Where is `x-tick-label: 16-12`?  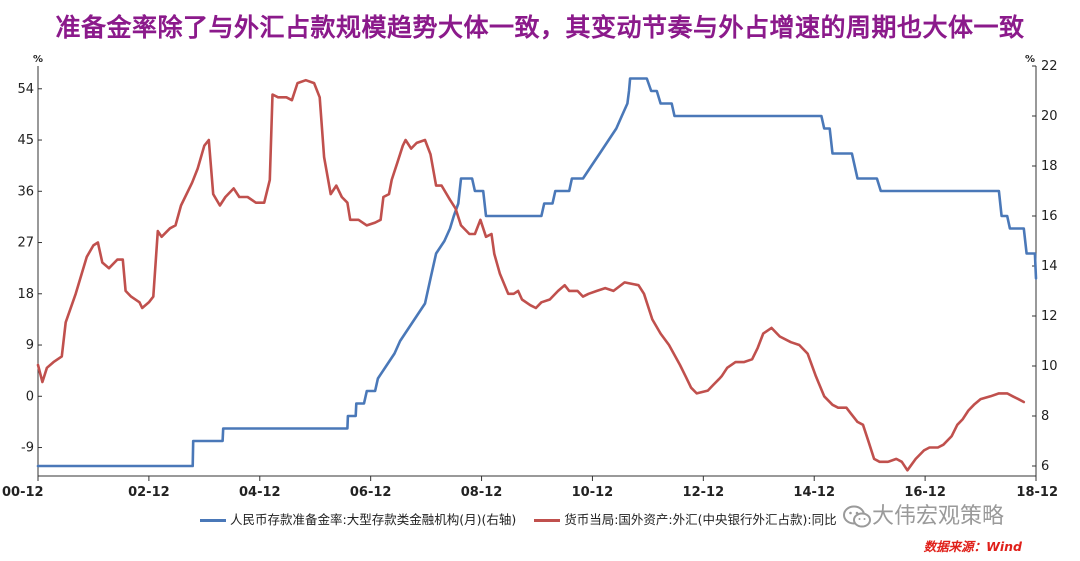 x-tick-label: 16-12 is located at coordinates (925, 492).